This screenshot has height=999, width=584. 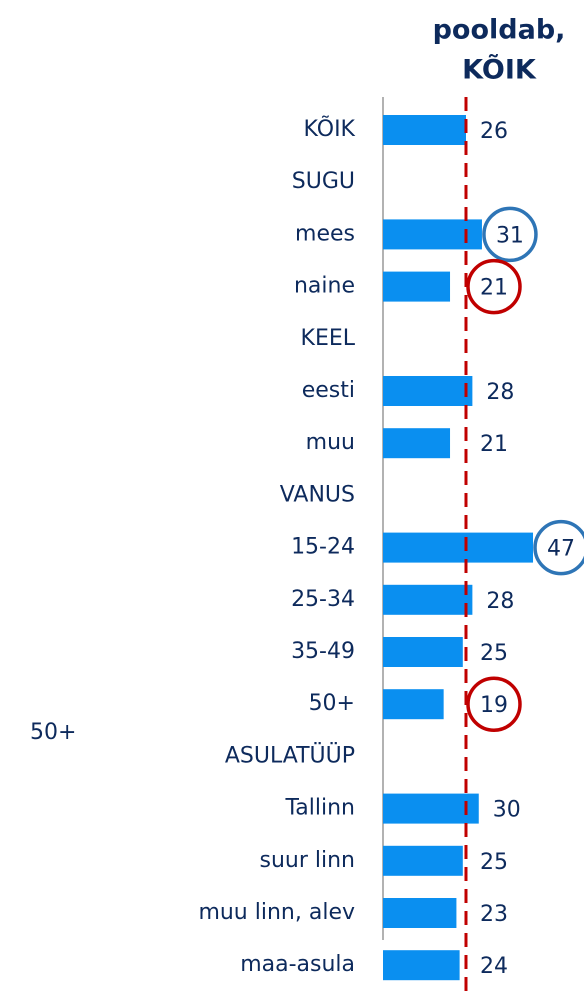 I want to click on category-label: 25-34, so click(x=323, y=599).